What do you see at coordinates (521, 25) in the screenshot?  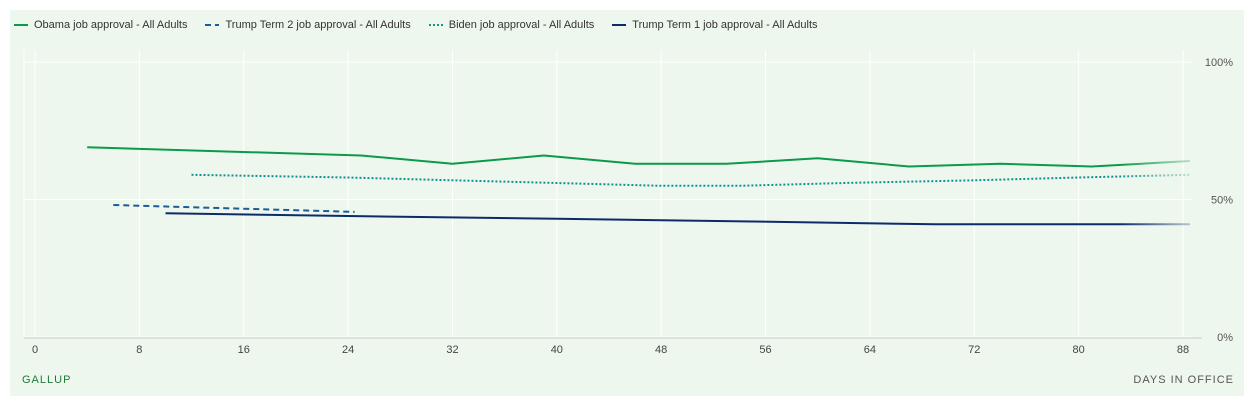 I see `legend-label: Biden job approval - All Adults` at bounding box center [521, 25].